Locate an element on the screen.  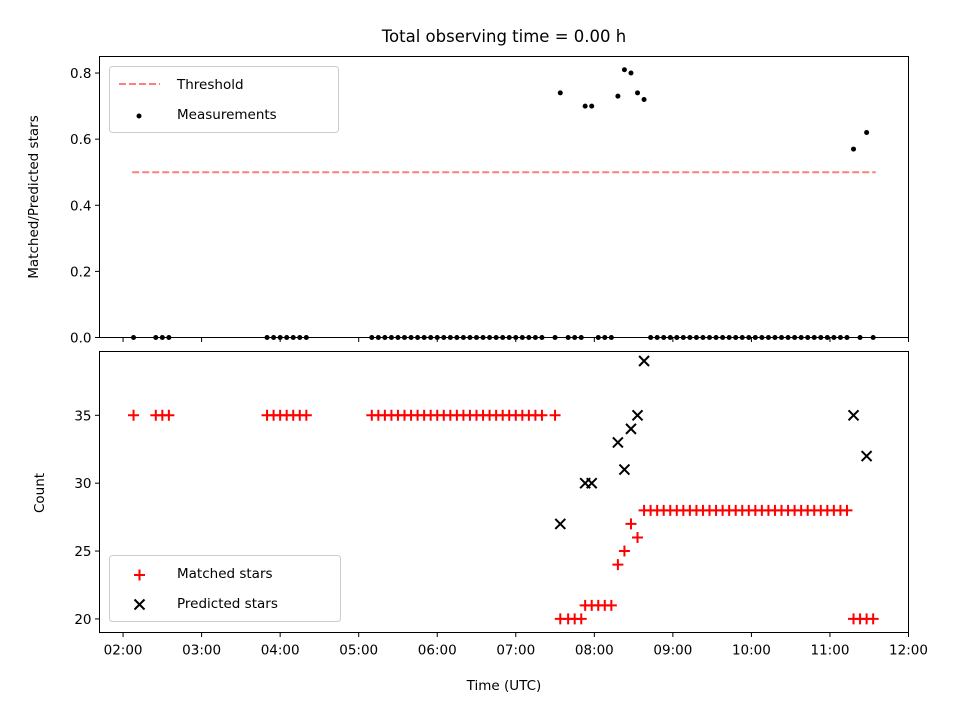
top-y-axis-label: Matched/Predicted stars is located at coordinates (34, 196).